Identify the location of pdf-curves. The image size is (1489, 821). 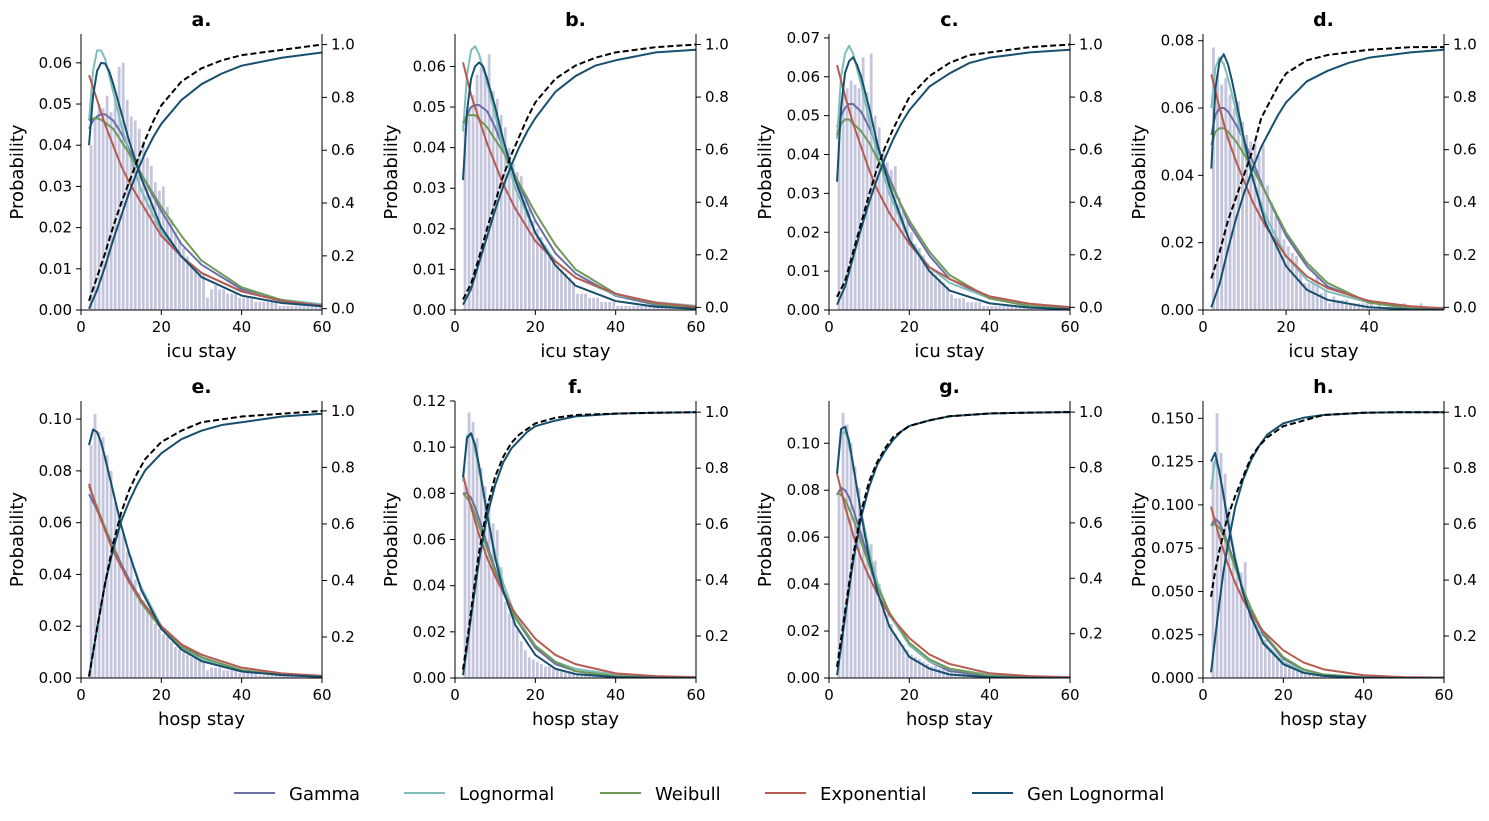
(953, 177).